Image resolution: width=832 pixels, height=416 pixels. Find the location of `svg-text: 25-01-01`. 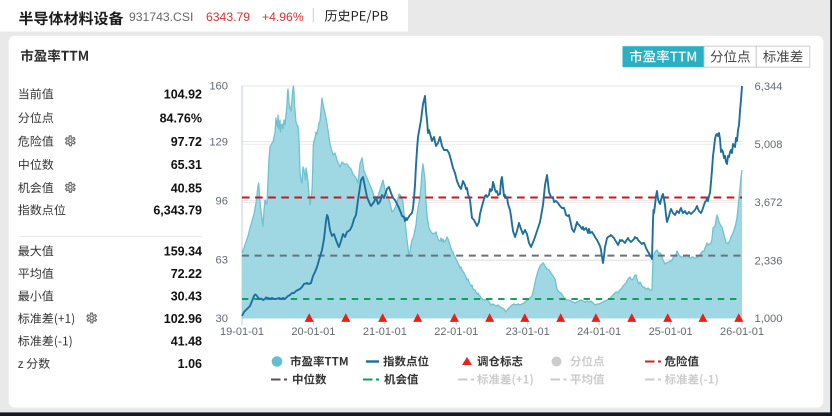

svg-text: 25-01-01 is located at coordinates (671, 332).